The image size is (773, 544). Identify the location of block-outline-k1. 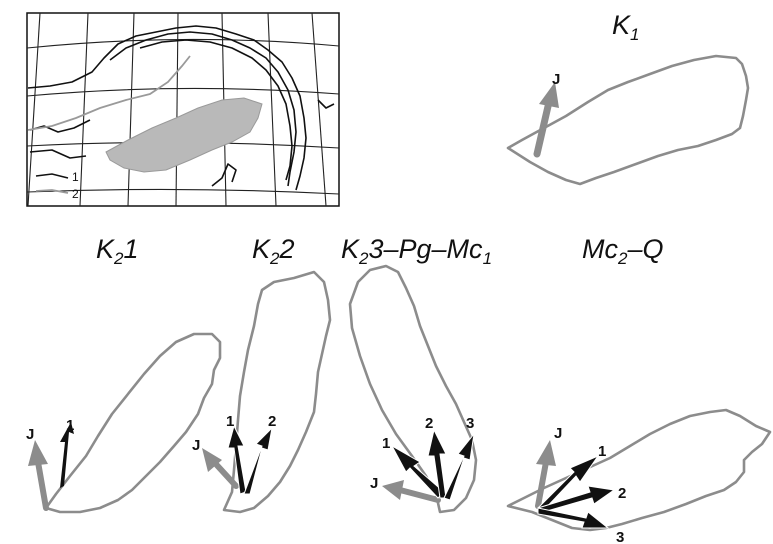
(628, 120).